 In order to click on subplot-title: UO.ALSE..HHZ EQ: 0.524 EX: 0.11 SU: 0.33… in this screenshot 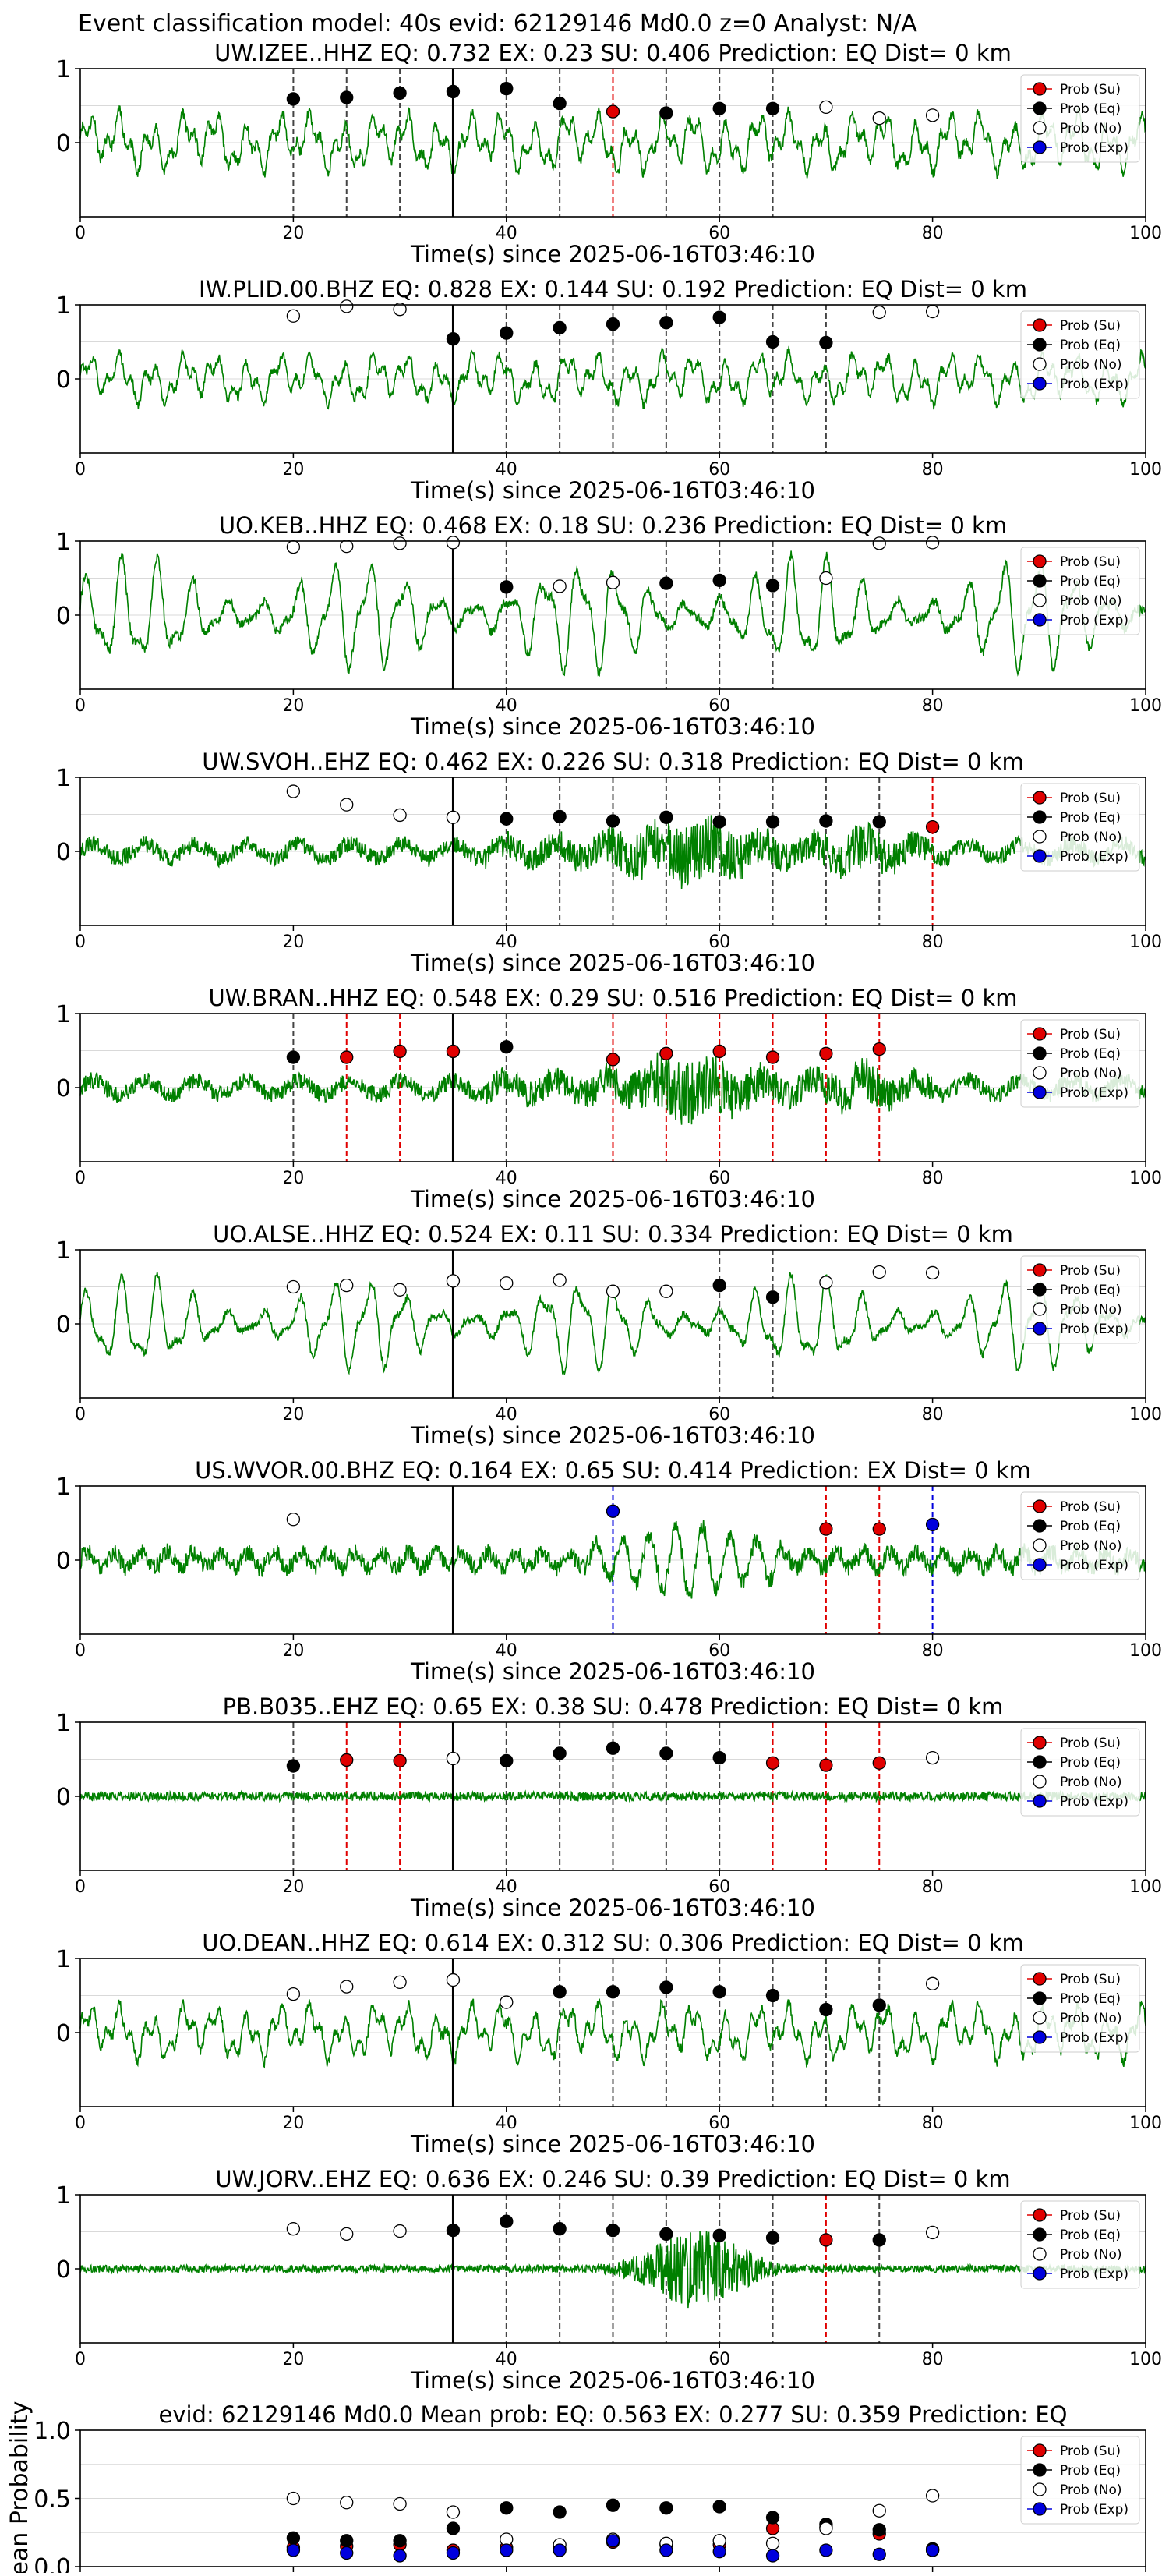, I will do `click(613, 1234)`.